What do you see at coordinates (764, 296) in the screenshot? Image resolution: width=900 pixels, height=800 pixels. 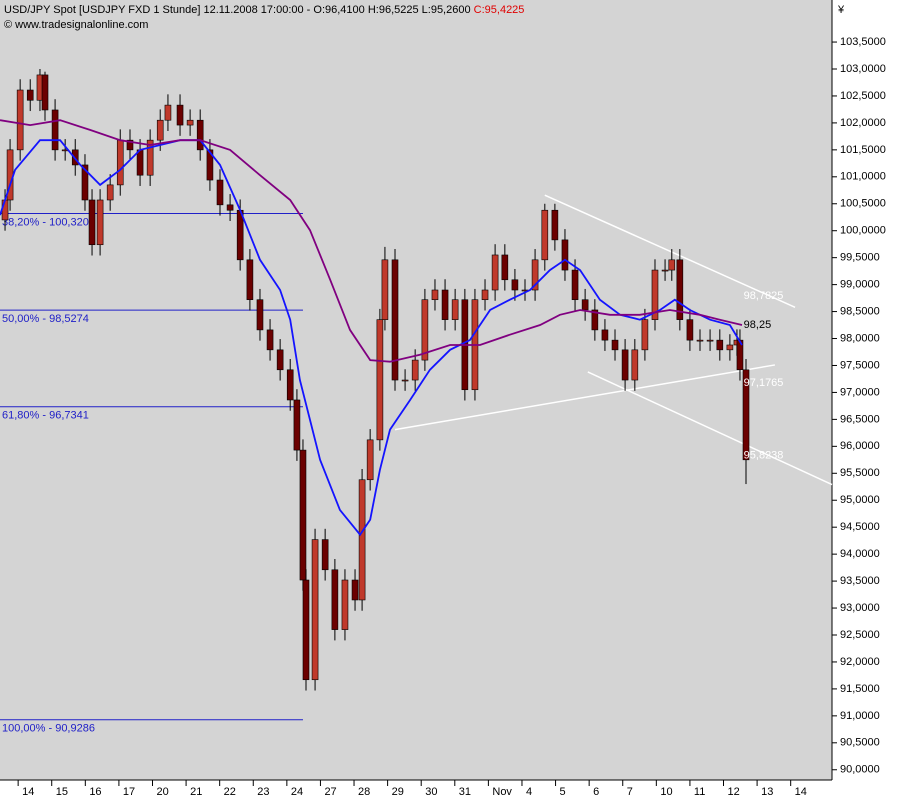 I see `annotation: 98,7825` at bounding box center [764, 296].